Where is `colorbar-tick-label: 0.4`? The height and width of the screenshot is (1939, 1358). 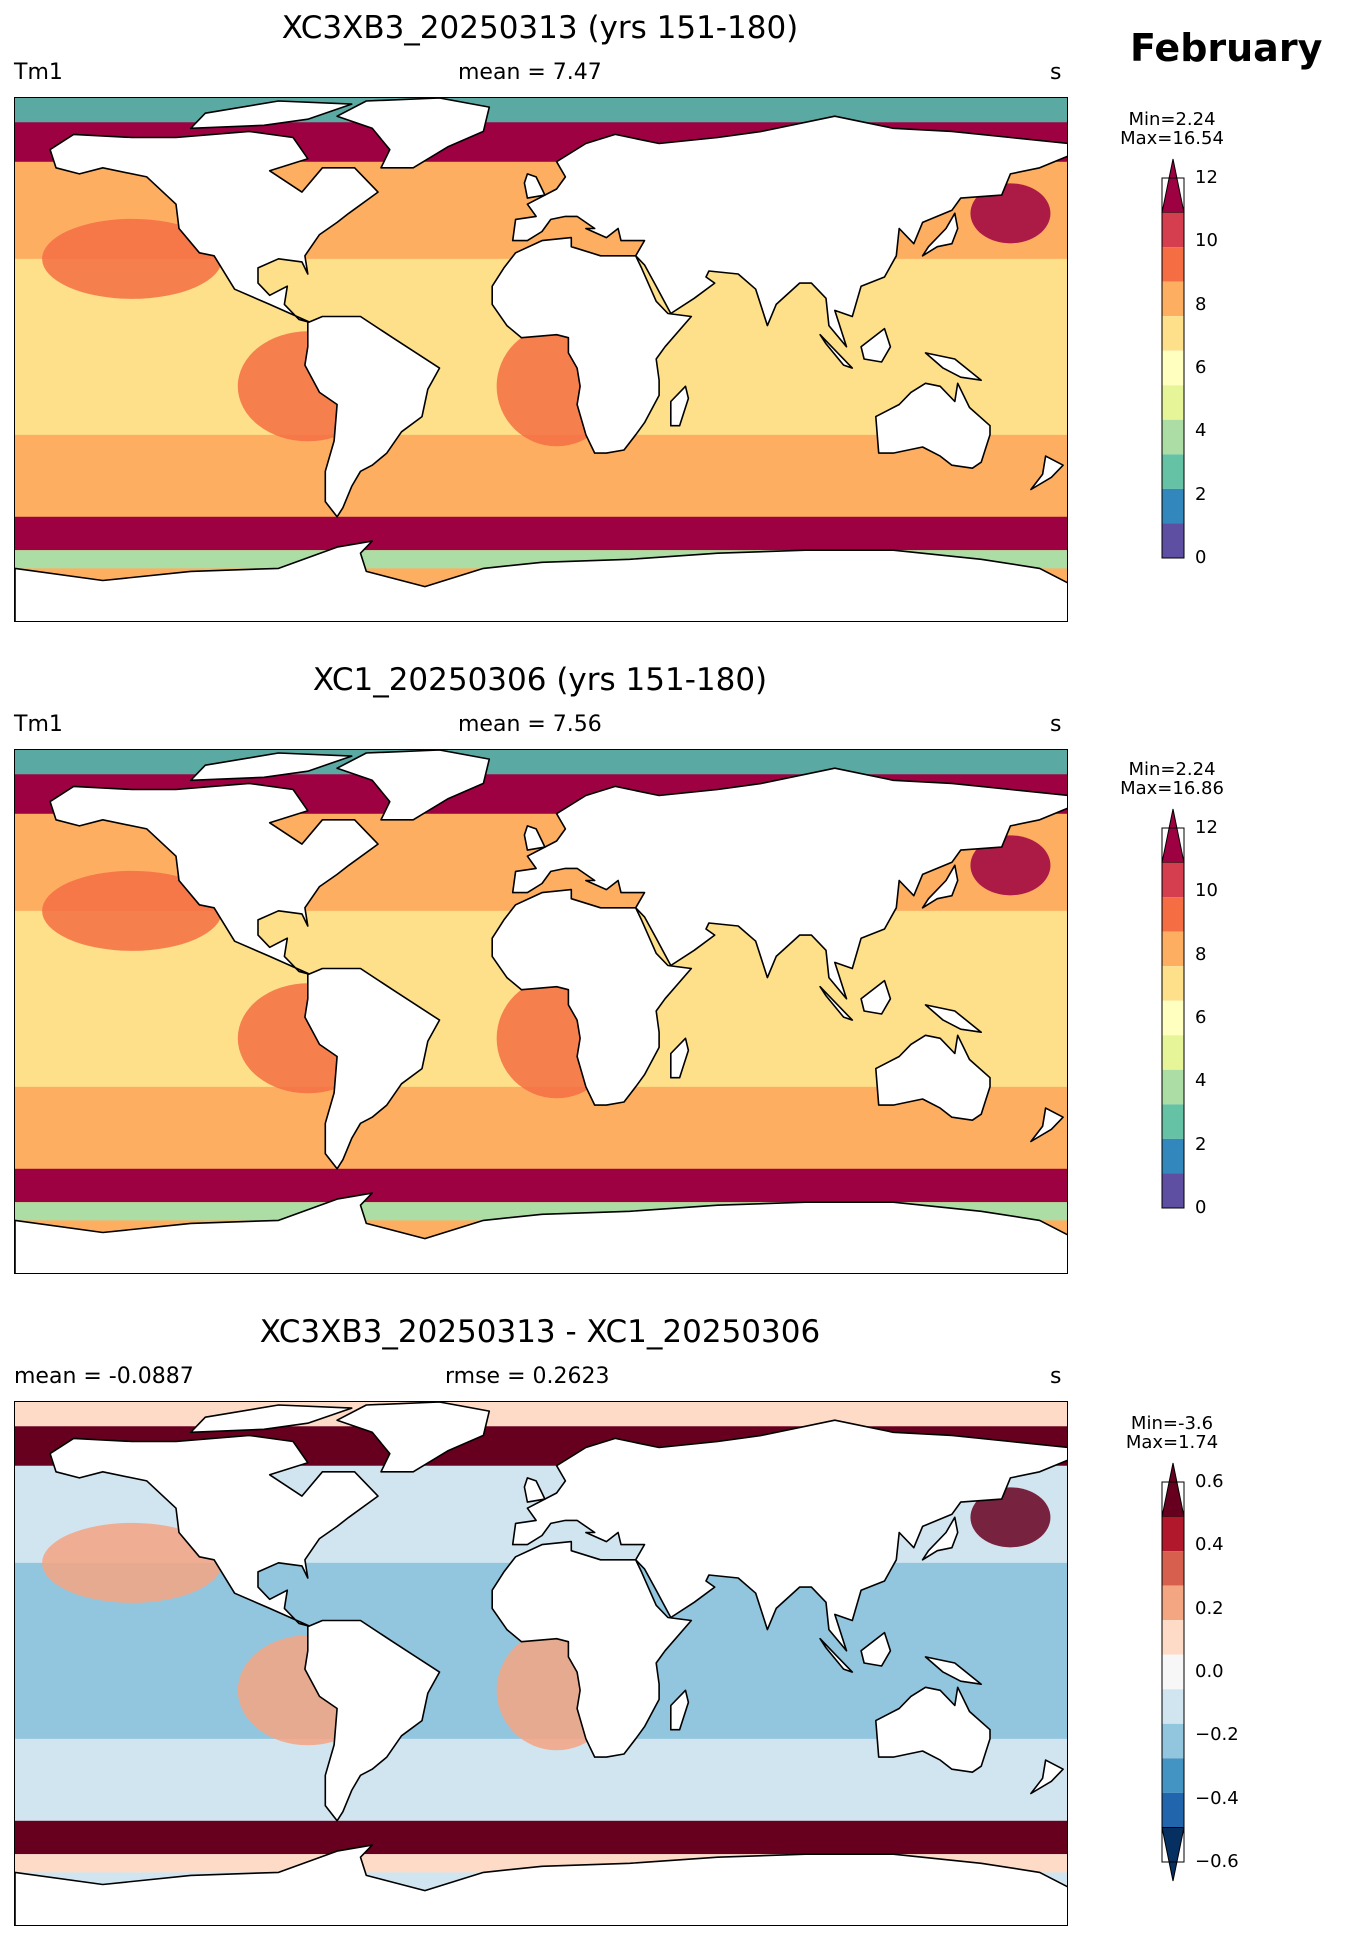 colorbar-tick-label: 0.4 is located at coordinates (1209, 1545).